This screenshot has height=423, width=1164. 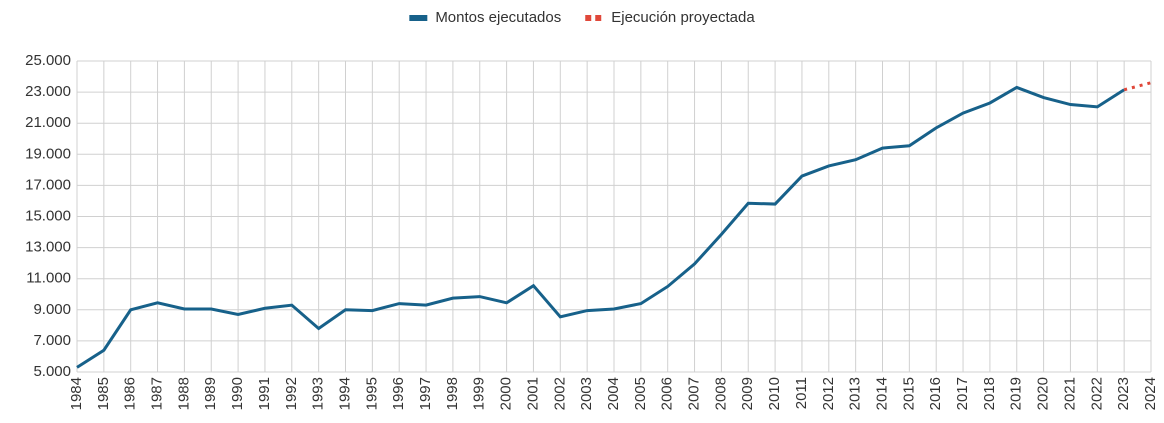 I want to click on x-tick-label: 1996, so click(x=398, y=393).